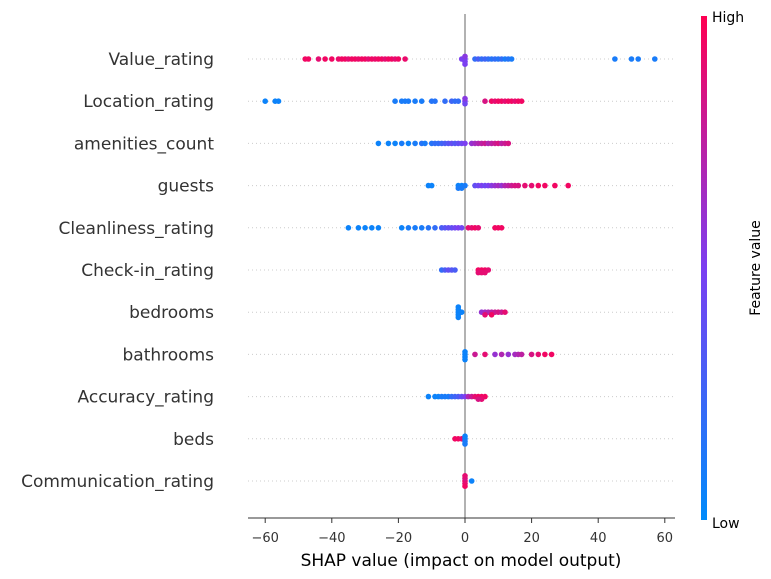 This screenshot has width=771, height=579. What do you see at coordinates (148, 102) in the screenshot?
I see `feature-label: Location_rating` at bounding box center [148, 102].